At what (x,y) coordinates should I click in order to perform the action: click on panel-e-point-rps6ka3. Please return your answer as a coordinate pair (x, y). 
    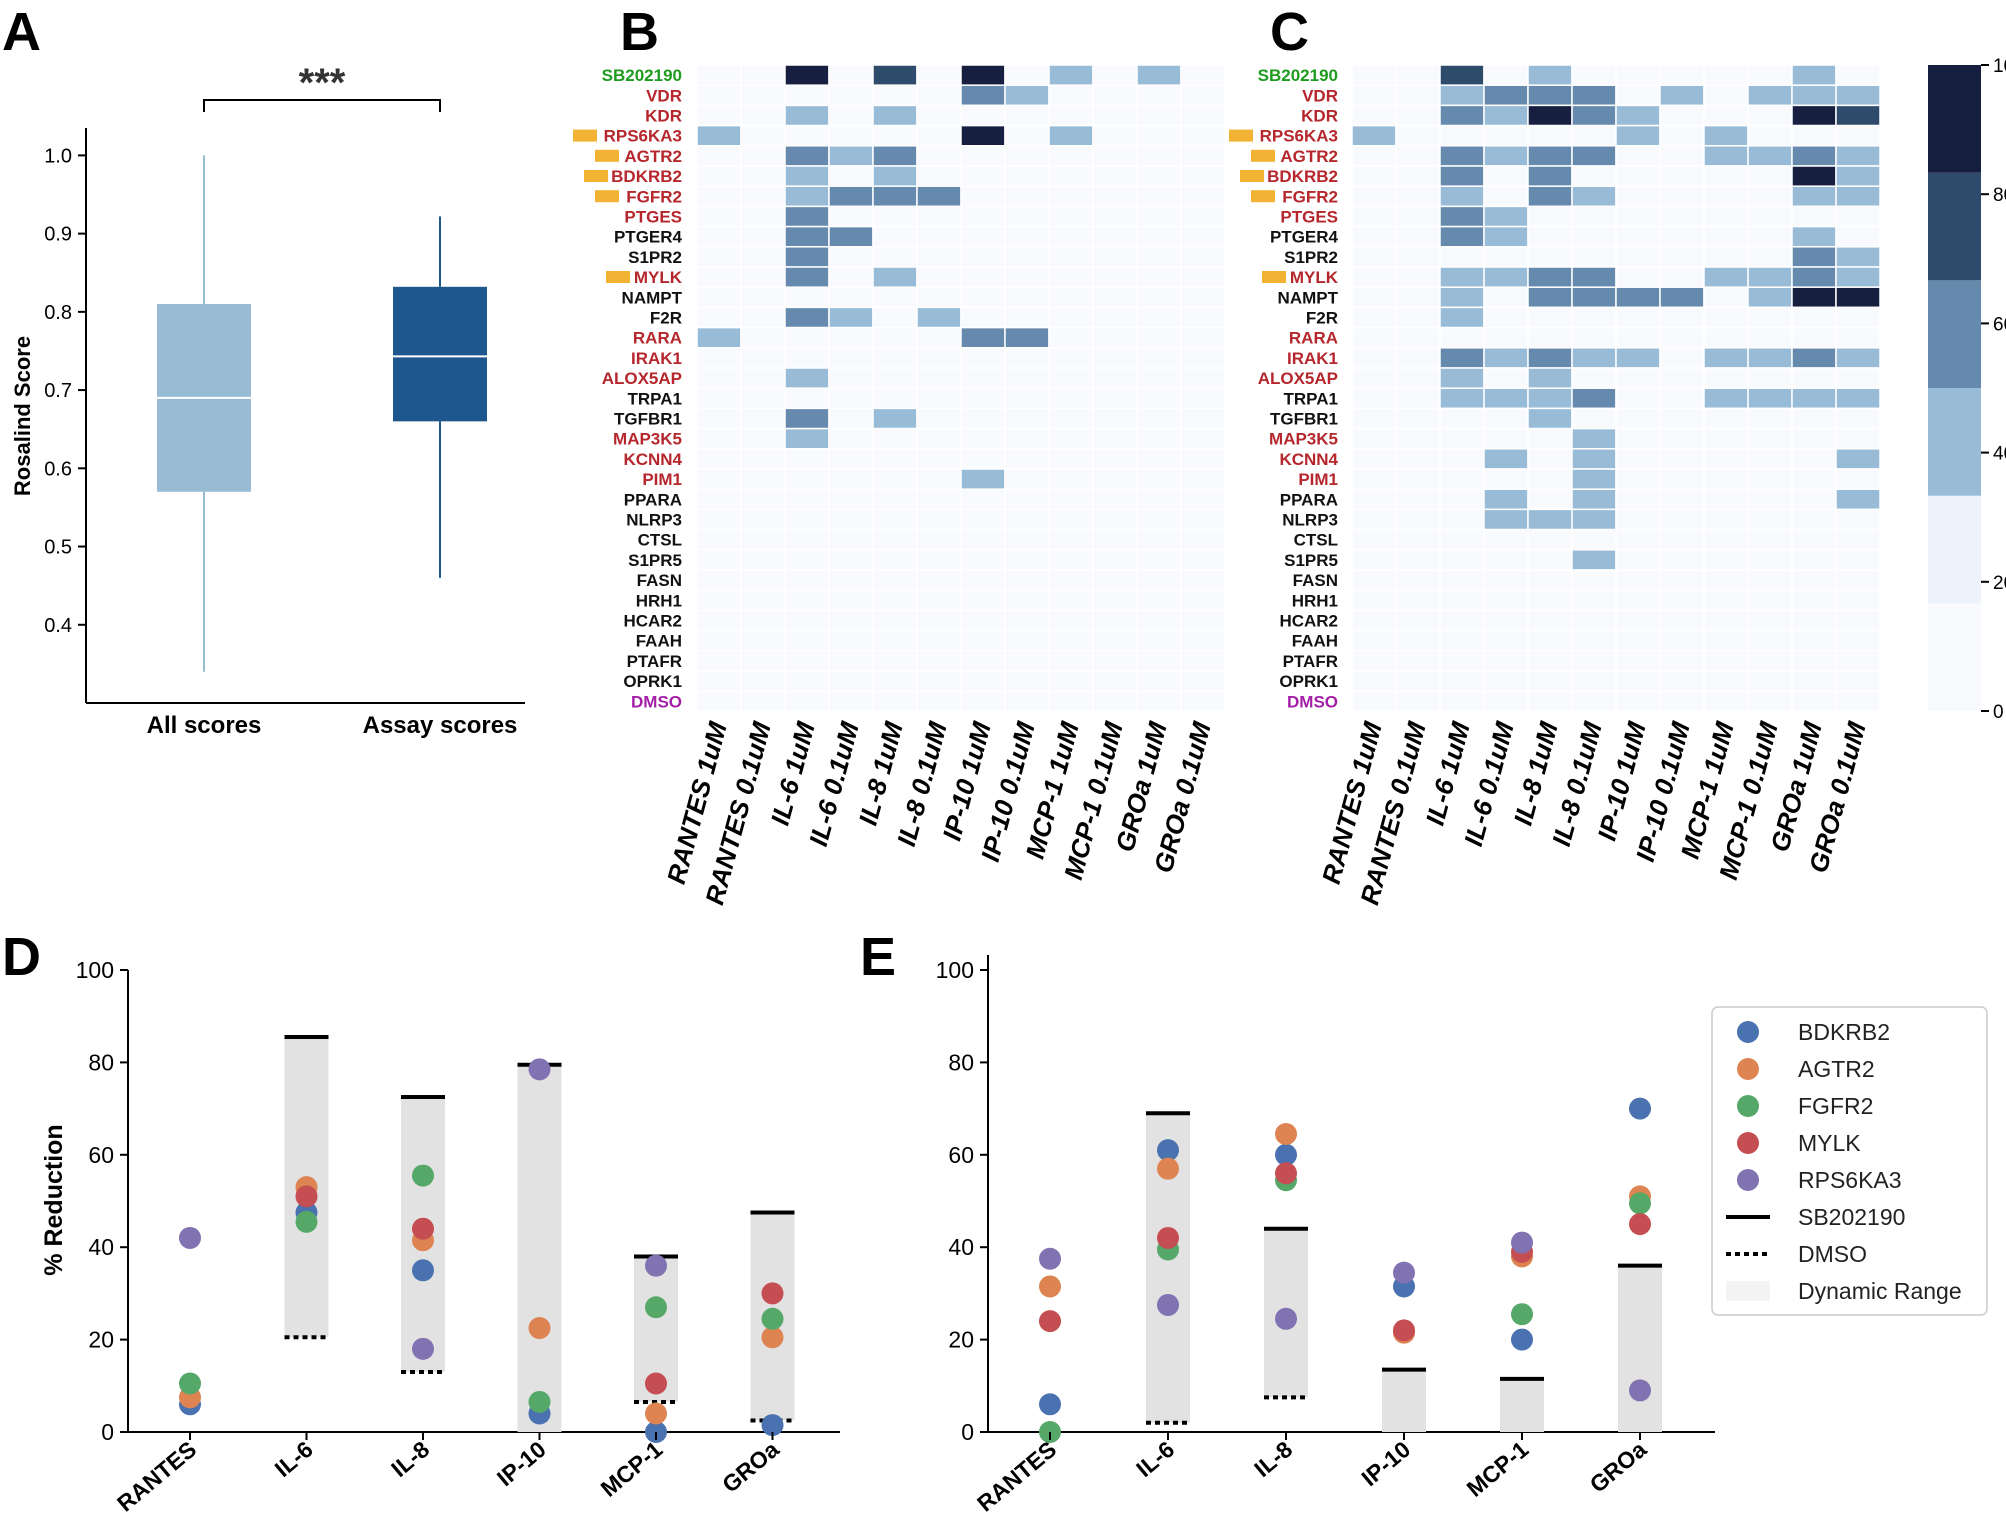
    Looking at the image, I should click on (1640, 1390).